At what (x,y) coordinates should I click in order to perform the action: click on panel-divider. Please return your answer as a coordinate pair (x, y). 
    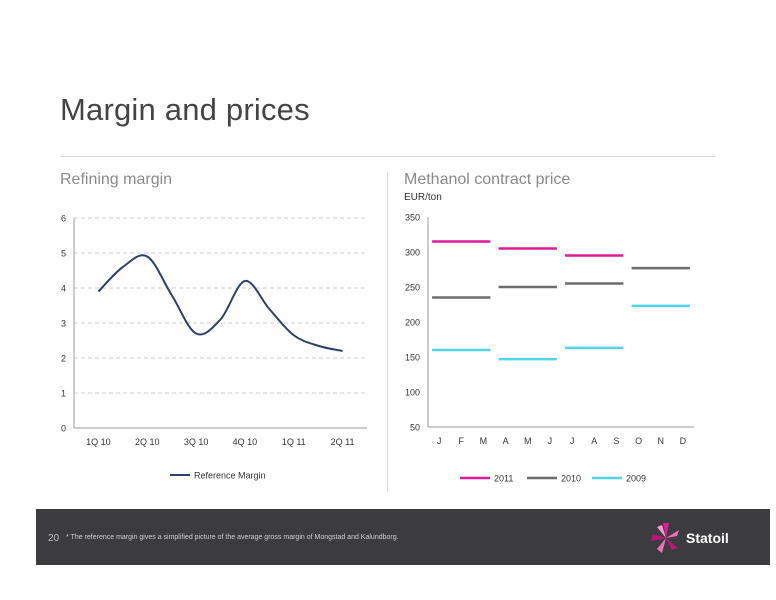
    Looking at the image, I should click on (387, 332).